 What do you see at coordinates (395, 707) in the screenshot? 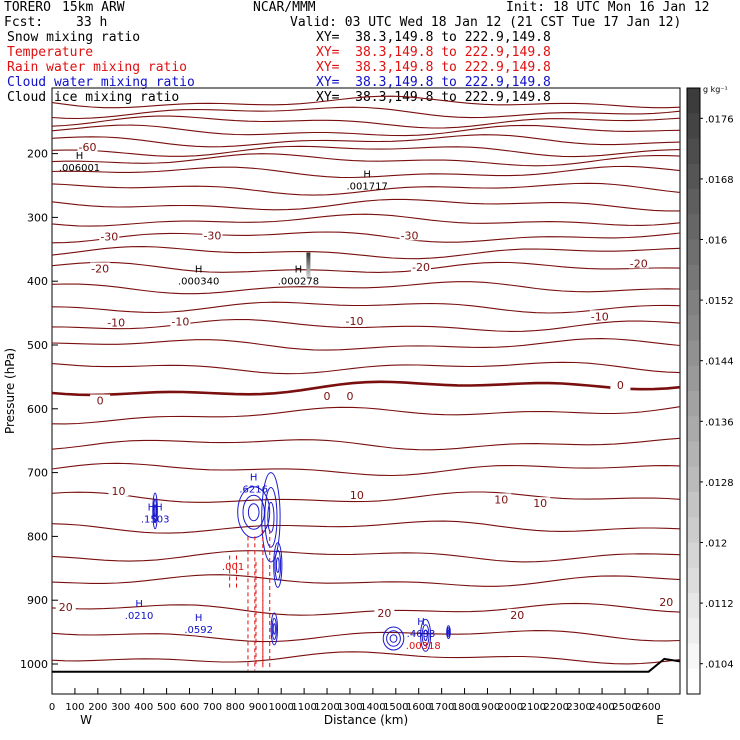
I see `x-tick-label: 1500` at bounding box center [395, 707].